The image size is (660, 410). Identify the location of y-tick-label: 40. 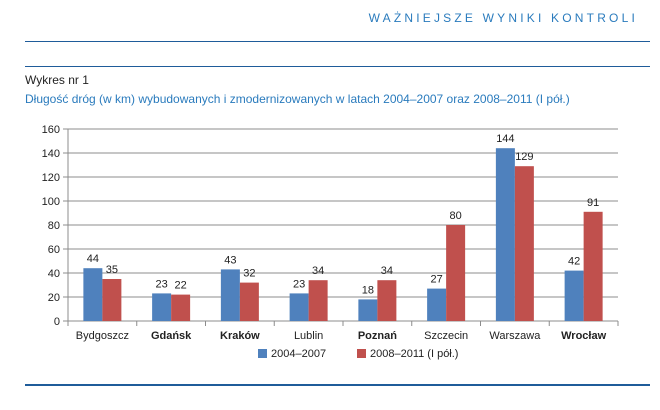
(54, 274).